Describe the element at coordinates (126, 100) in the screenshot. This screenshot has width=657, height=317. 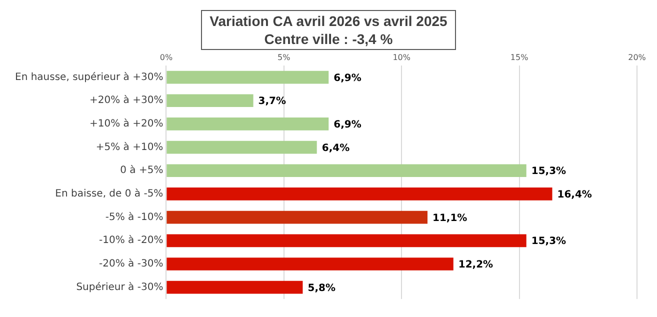
I see `y-tick-label: +20% à +30%` at that location.